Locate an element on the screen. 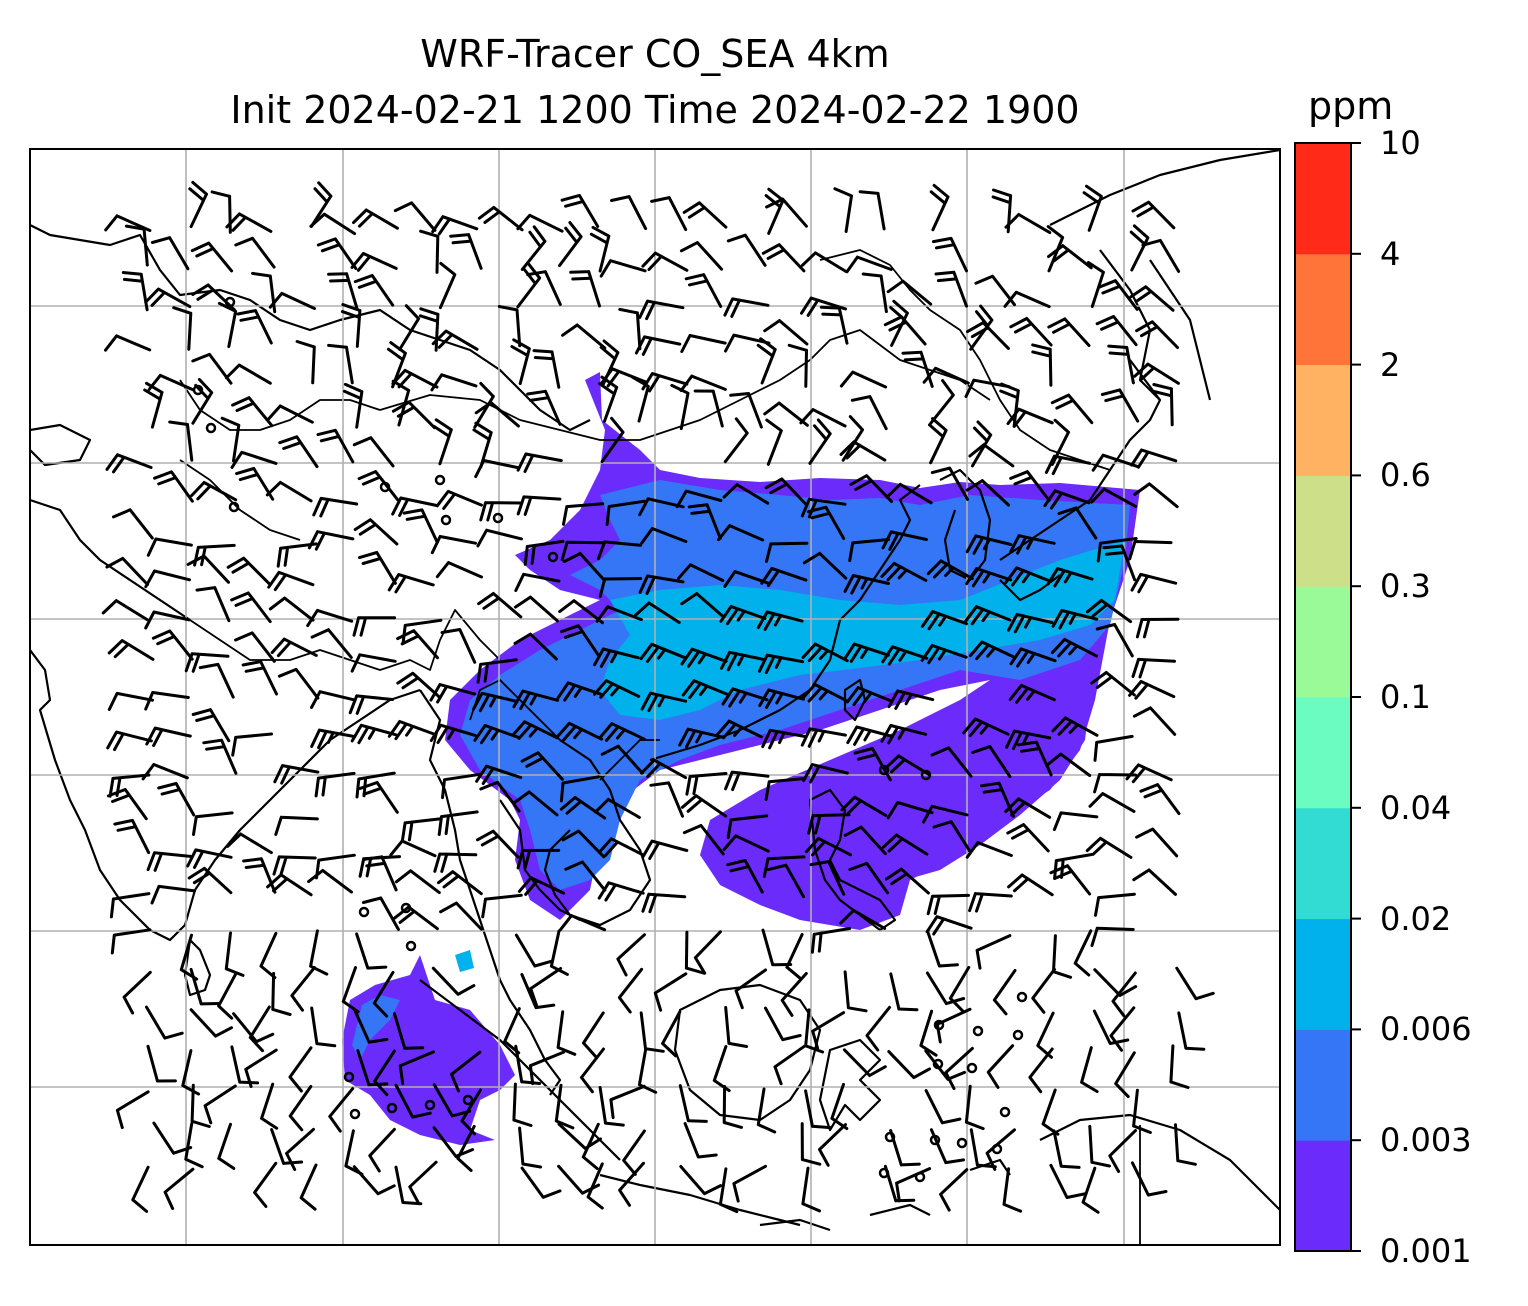  coast-java is located at coordinates (700, 1200).